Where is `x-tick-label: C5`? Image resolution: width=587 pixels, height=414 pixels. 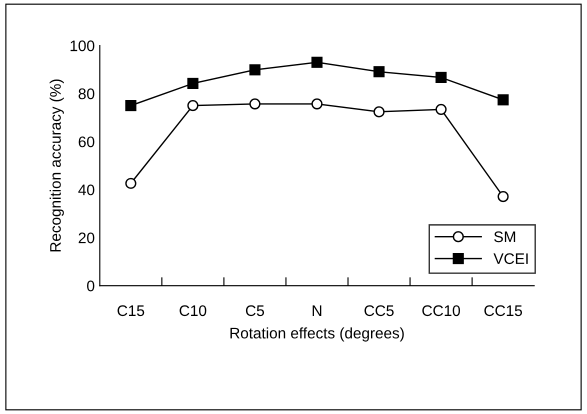
x-tick-label: C5 is located at coordinates (255, 310).